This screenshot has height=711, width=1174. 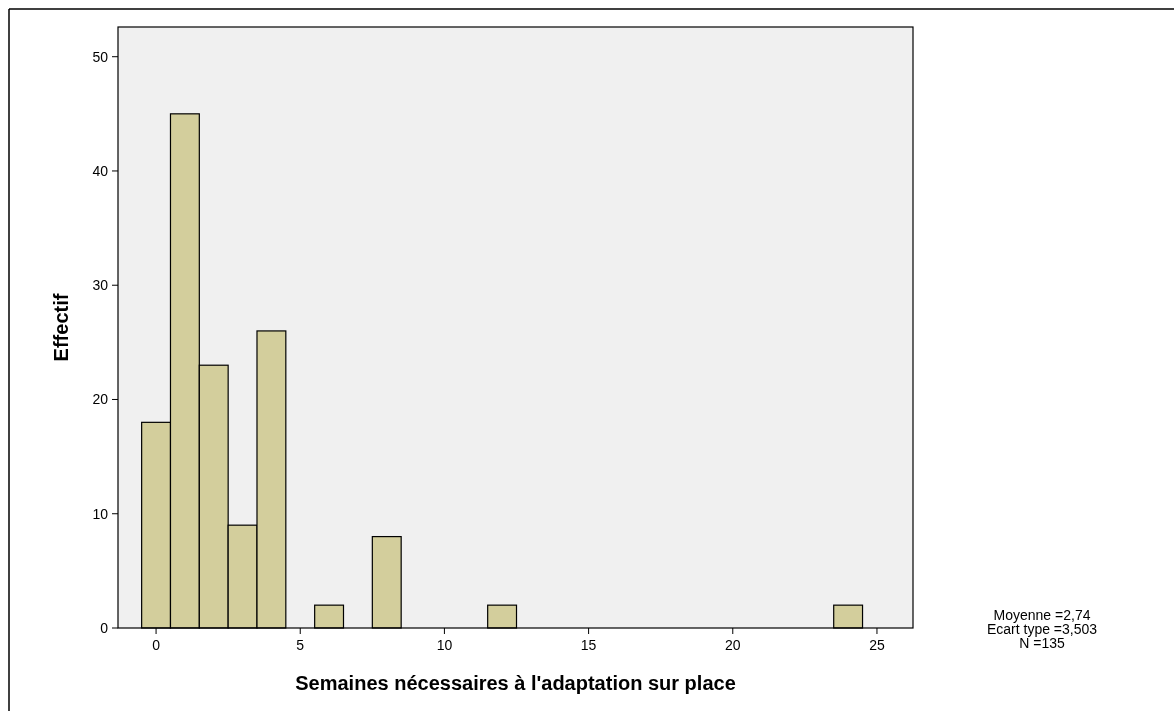 What do you see at coordinates (444, 645) in the screenshot?
I see `x-tick-label: 10` at bounding box center [444, 645].